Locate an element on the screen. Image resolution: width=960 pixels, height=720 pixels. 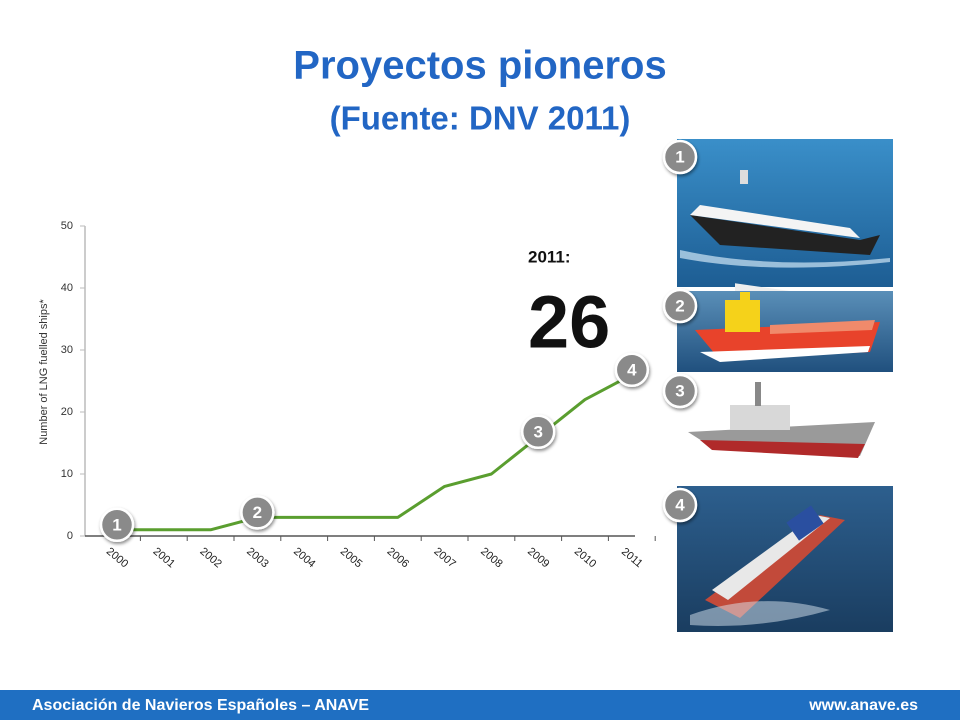
y-tick-label: 0 is located at coordinates (70, 536).